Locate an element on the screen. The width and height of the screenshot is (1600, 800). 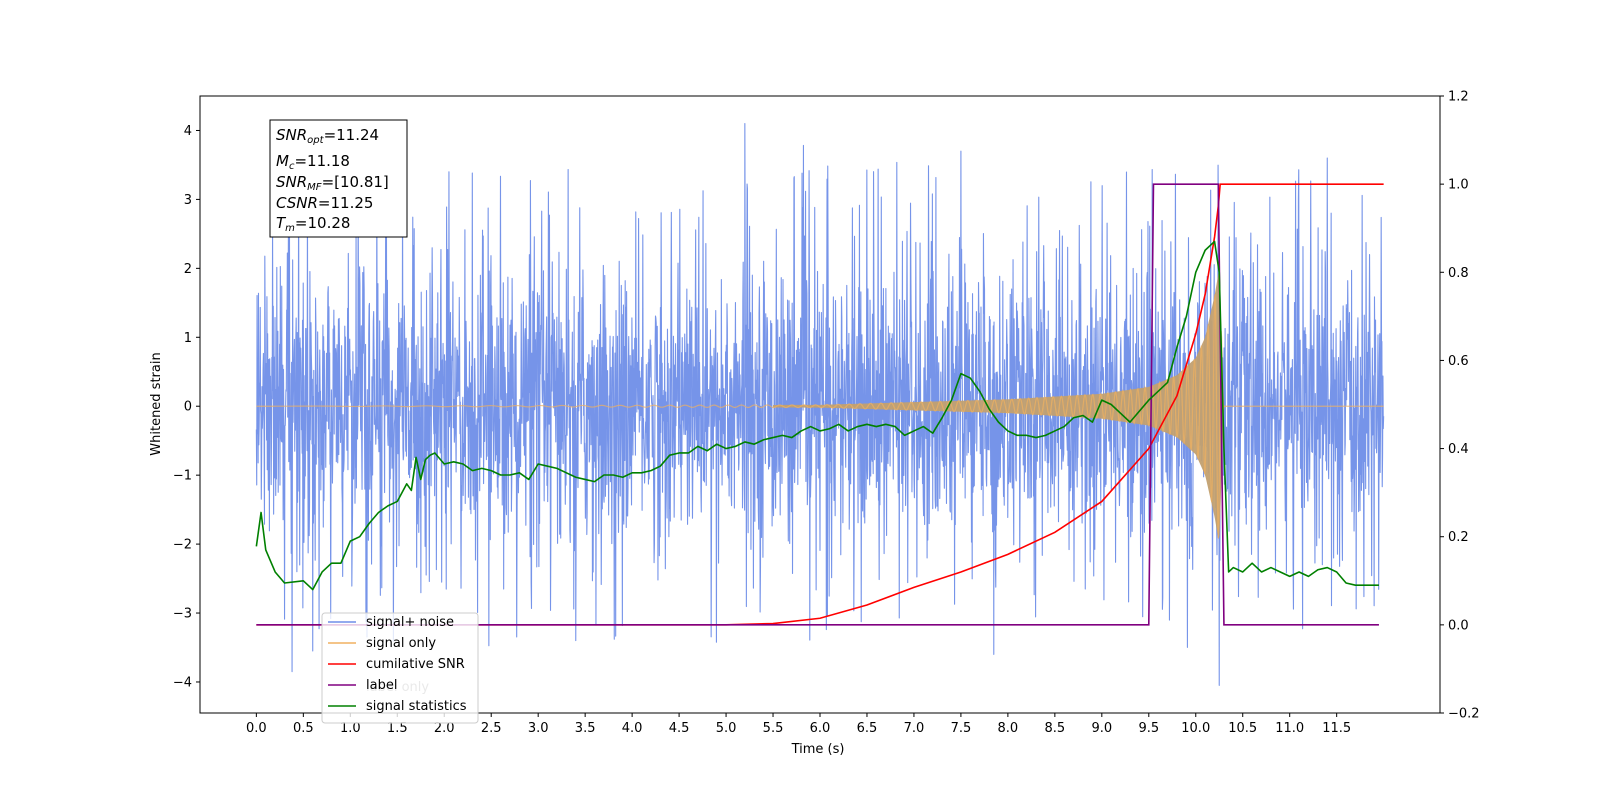
x-tick-label: 6.0 is located at coordinates (820, 728).